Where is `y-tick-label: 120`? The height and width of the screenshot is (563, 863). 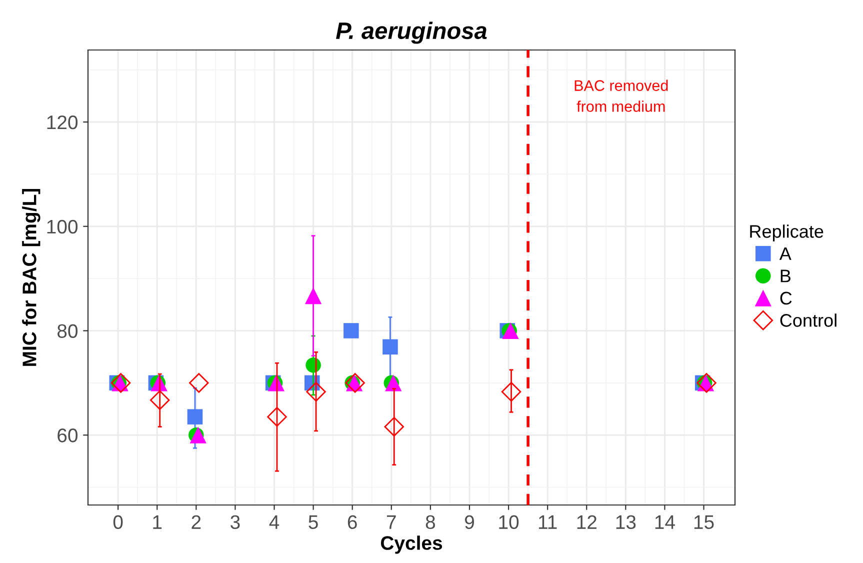
y-tick-label: 120 is located at coordinates (62, 122).